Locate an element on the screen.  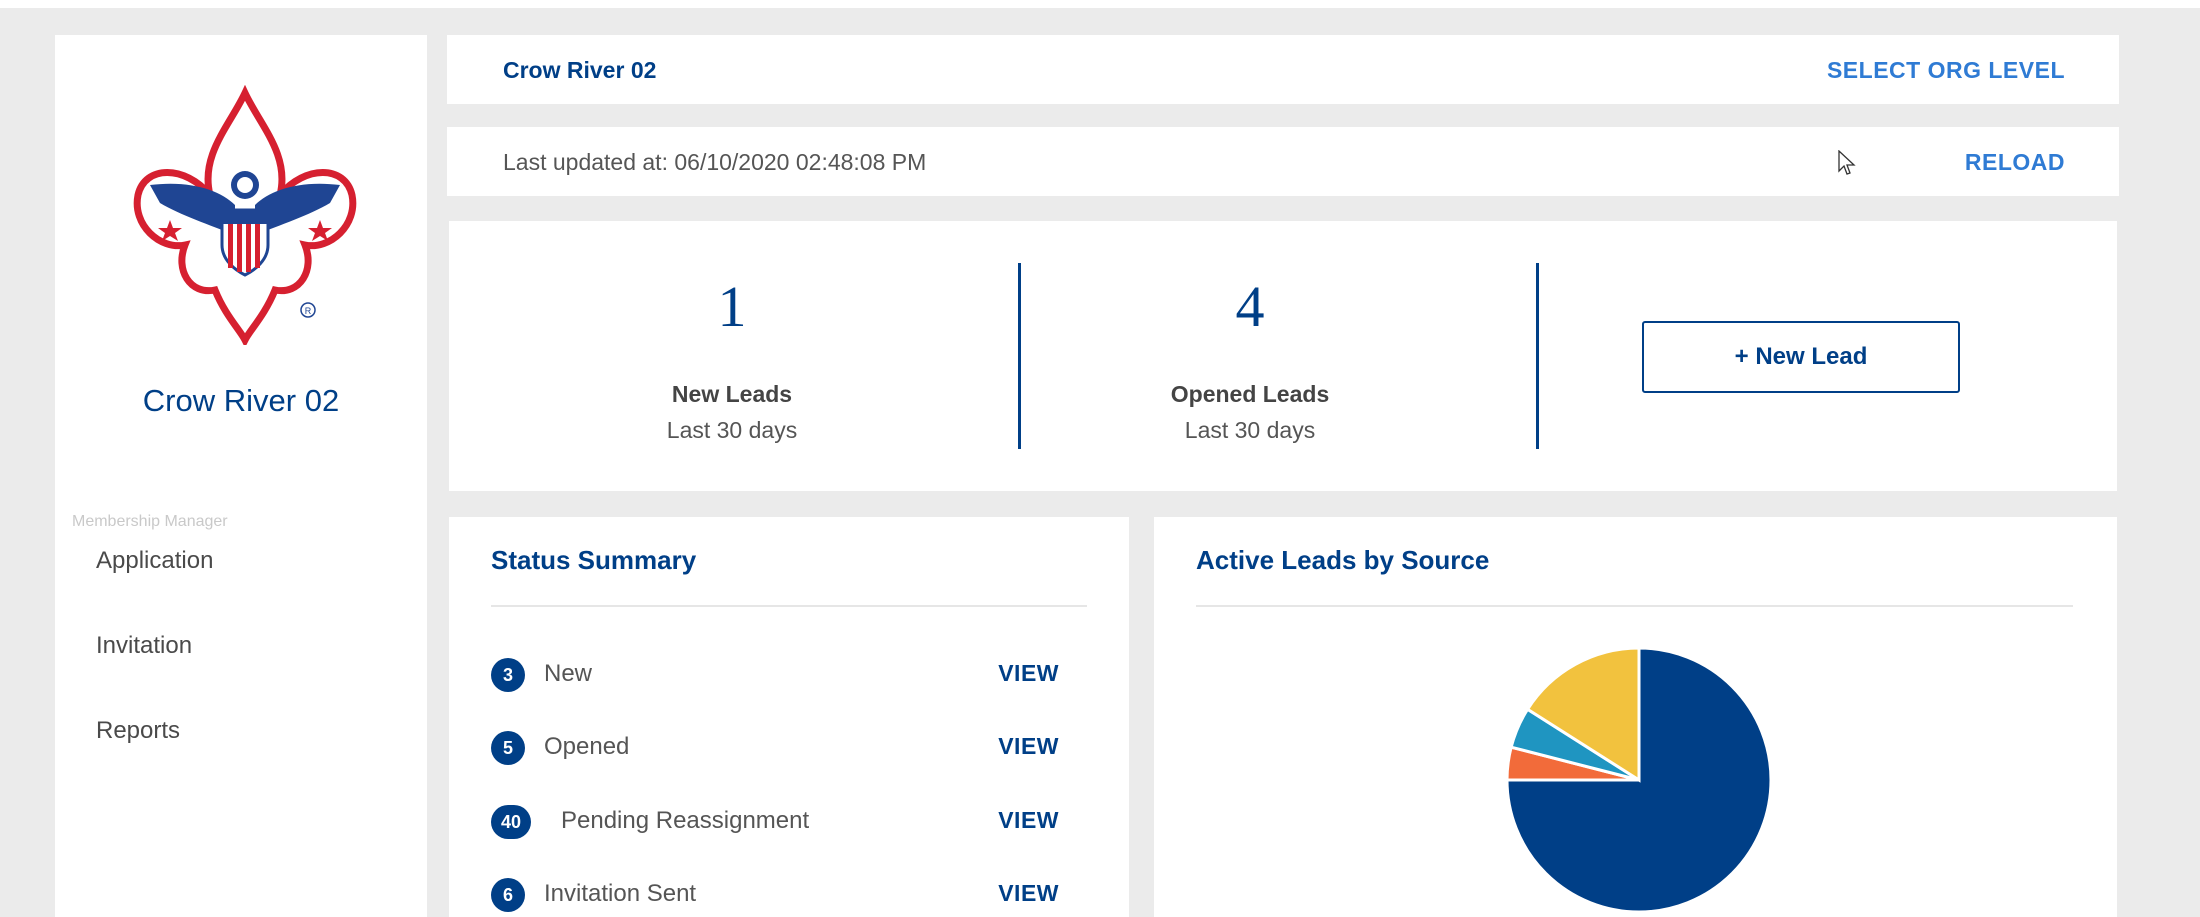
sidebar-item-invitation: Invitation is located at coordinates (144, 645).